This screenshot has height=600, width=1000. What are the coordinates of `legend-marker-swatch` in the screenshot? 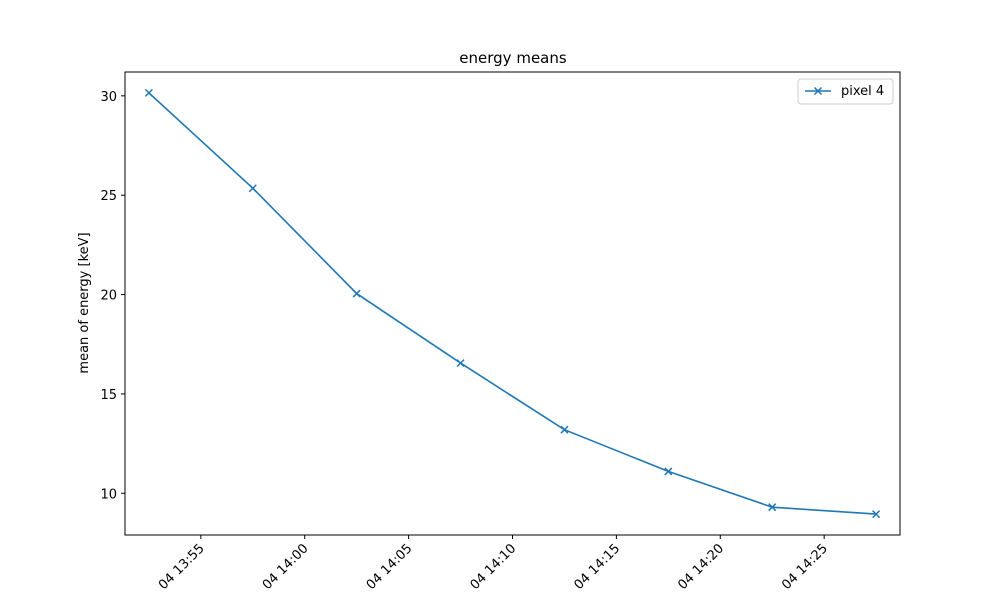 It's located at (818, 91).